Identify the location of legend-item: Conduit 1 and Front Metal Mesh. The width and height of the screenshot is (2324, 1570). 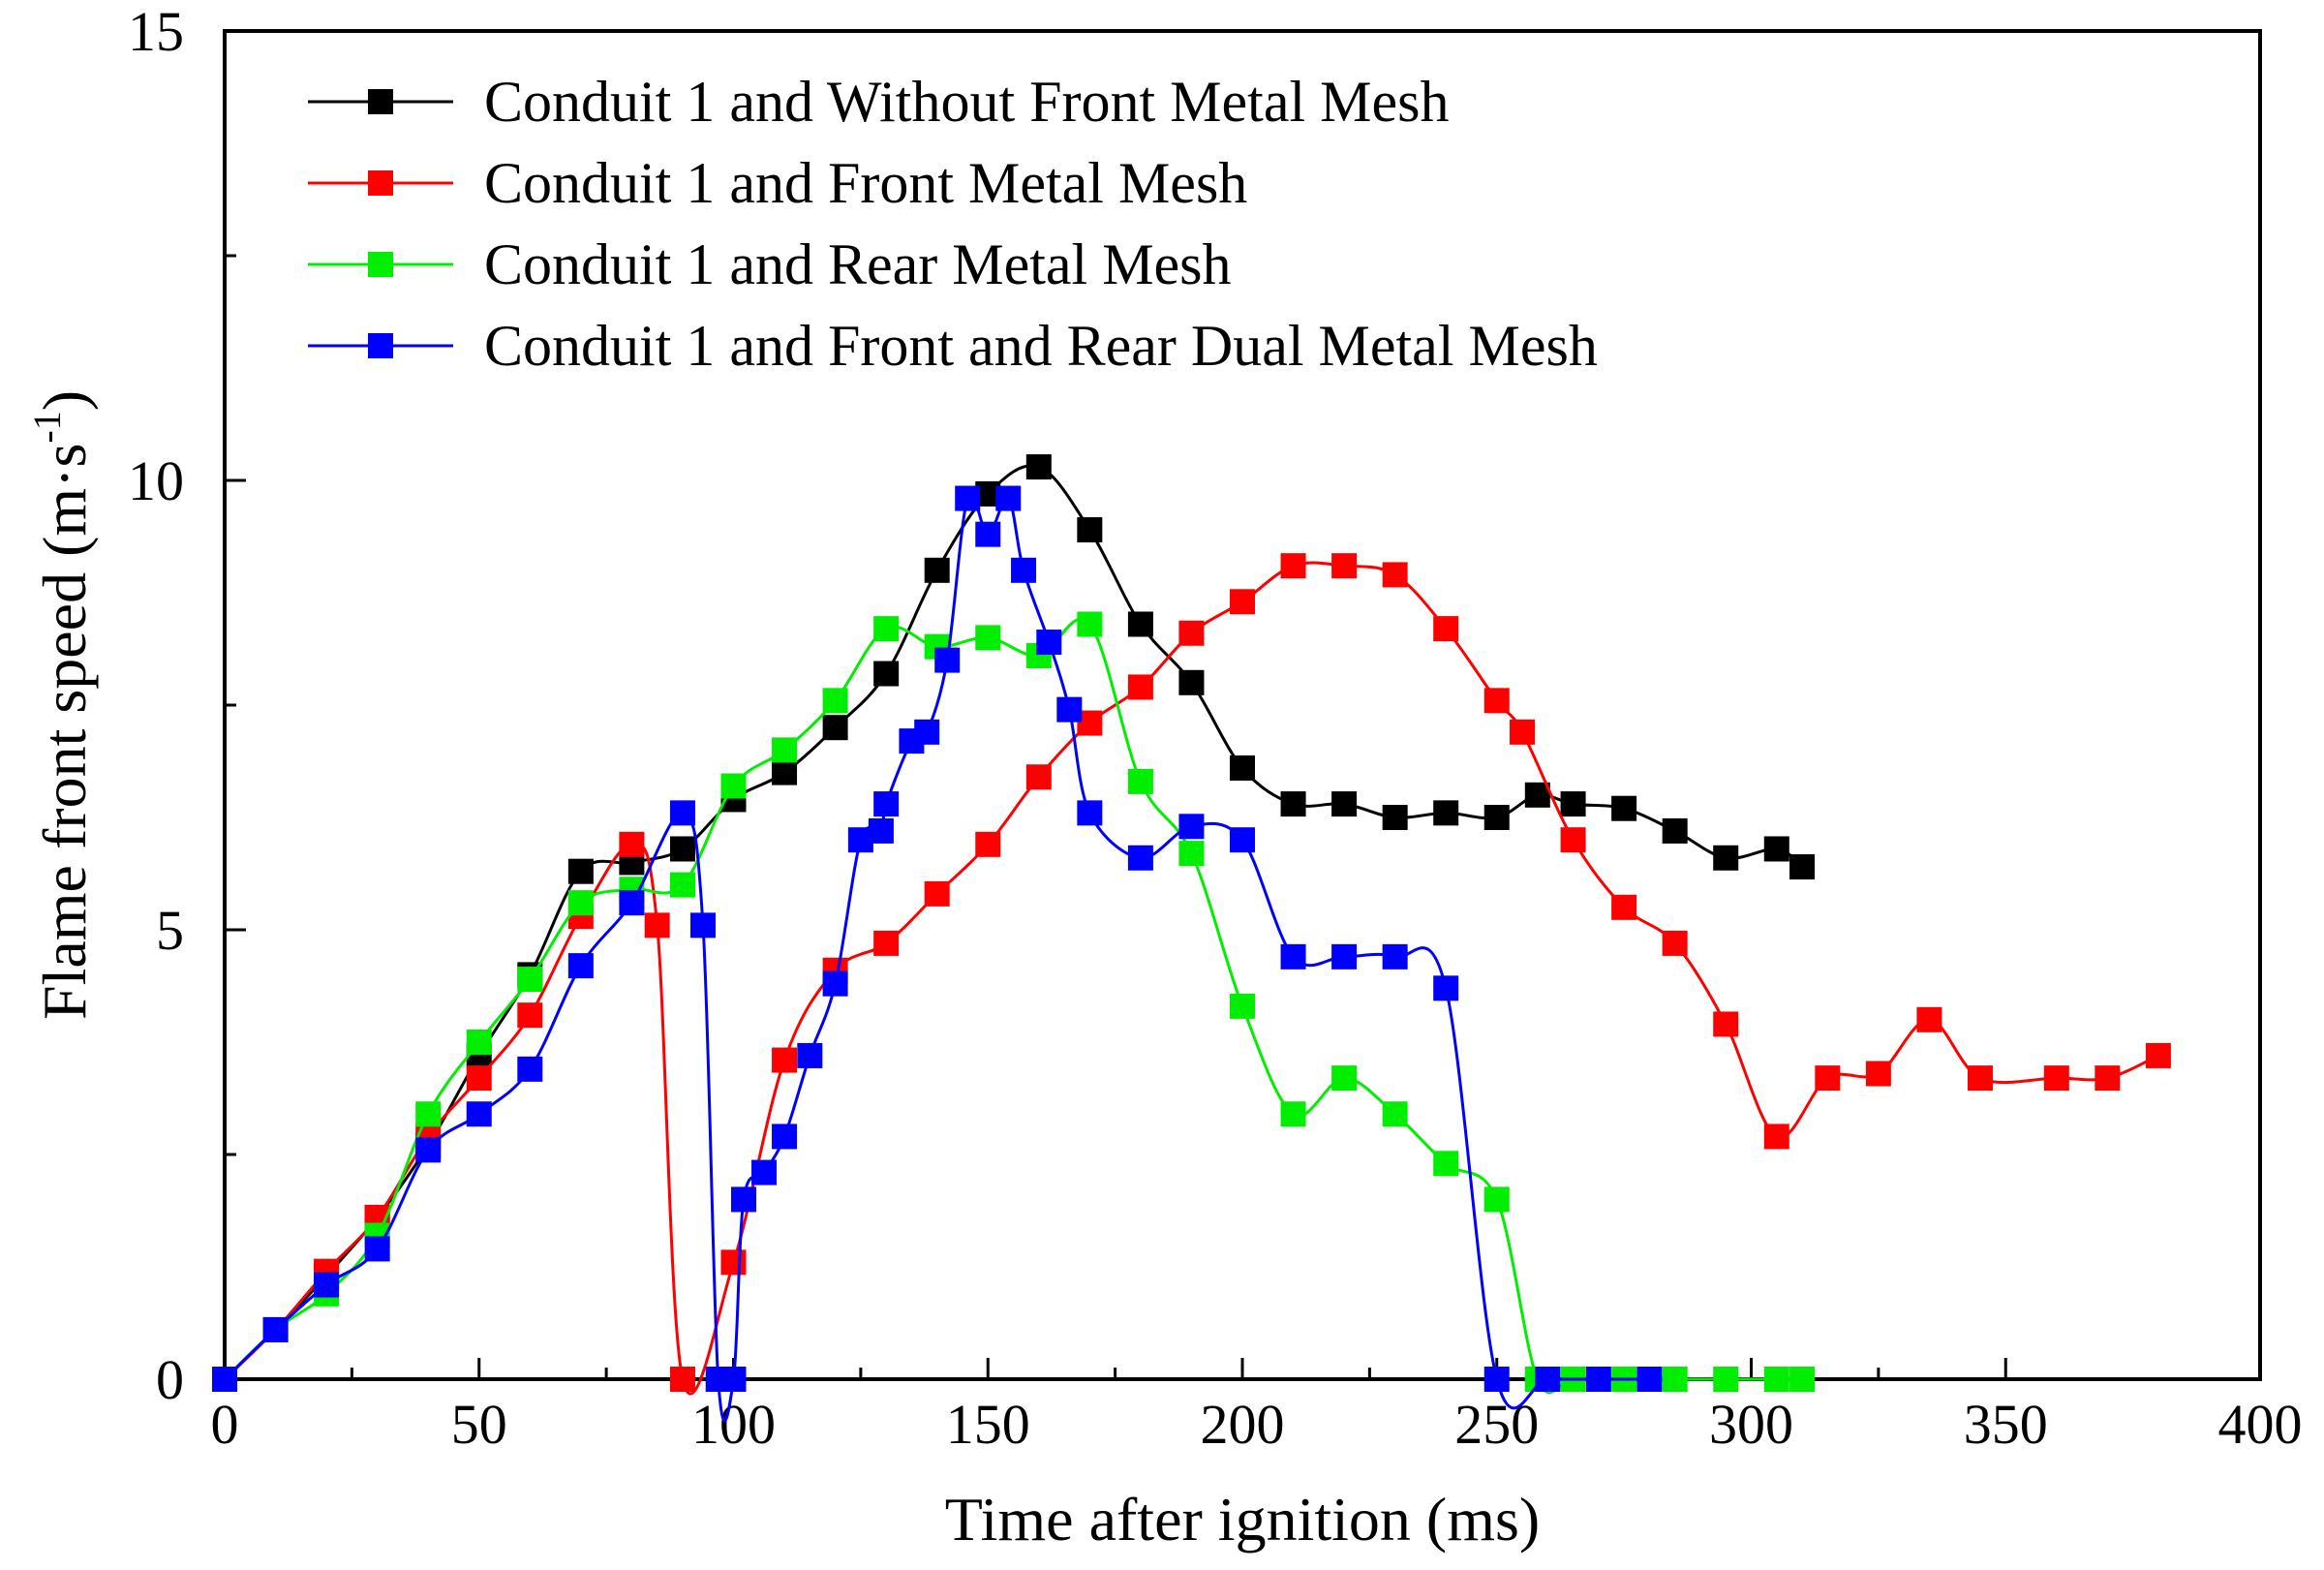
(778, 183).